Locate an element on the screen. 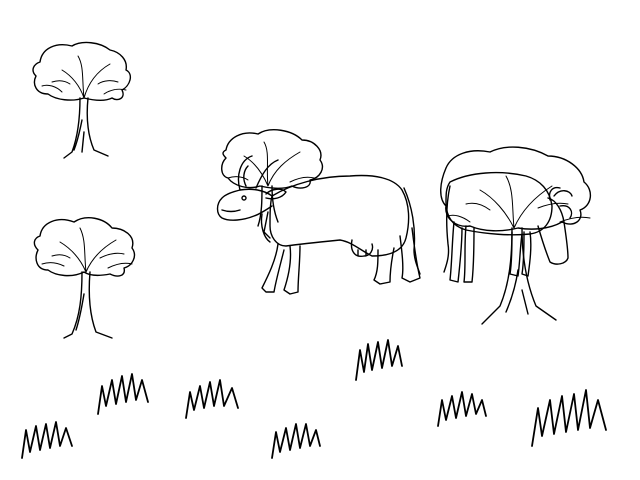  cow-eye is located at coordinates (244, 198).